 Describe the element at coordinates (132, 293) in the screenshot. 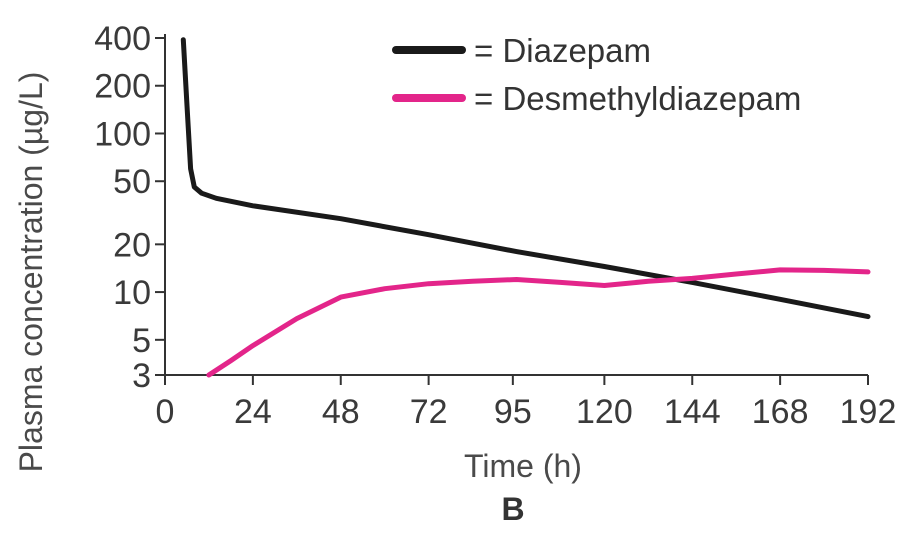

I see `y-tick-label: 10` at that location.